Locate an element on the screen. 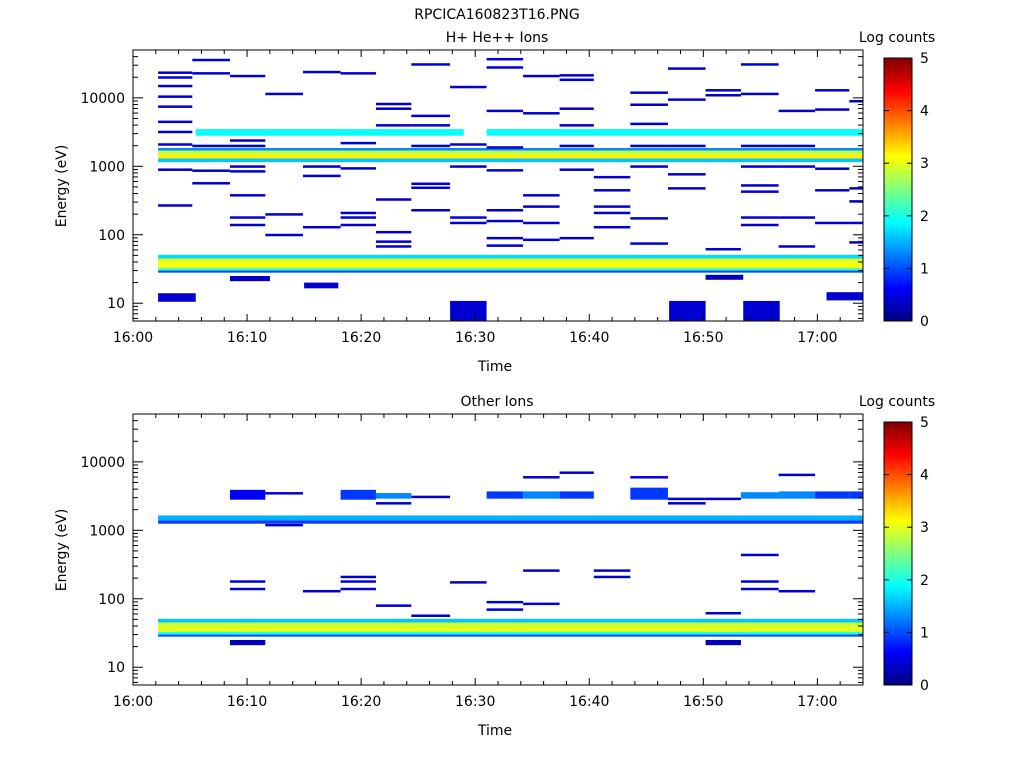  x-tick-label: 16:00 is located at coordinates (133, 338).